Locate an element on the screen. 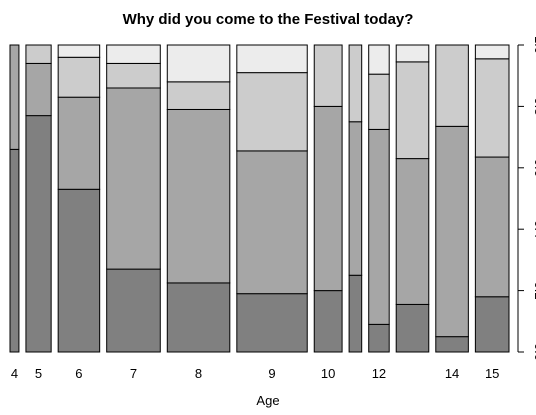  y-tick-label-0.2: 0.2 is located at coordinates (534, 291).